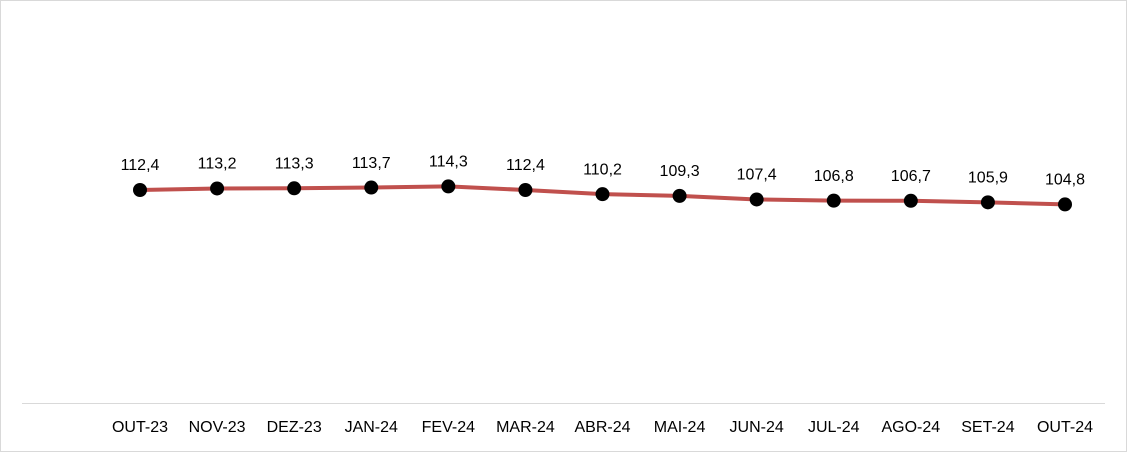  What do you see at coordinates (834, 427) in the screenshot?
I see `x-tick-label: JUL-24` at bounding box center [834, 427].